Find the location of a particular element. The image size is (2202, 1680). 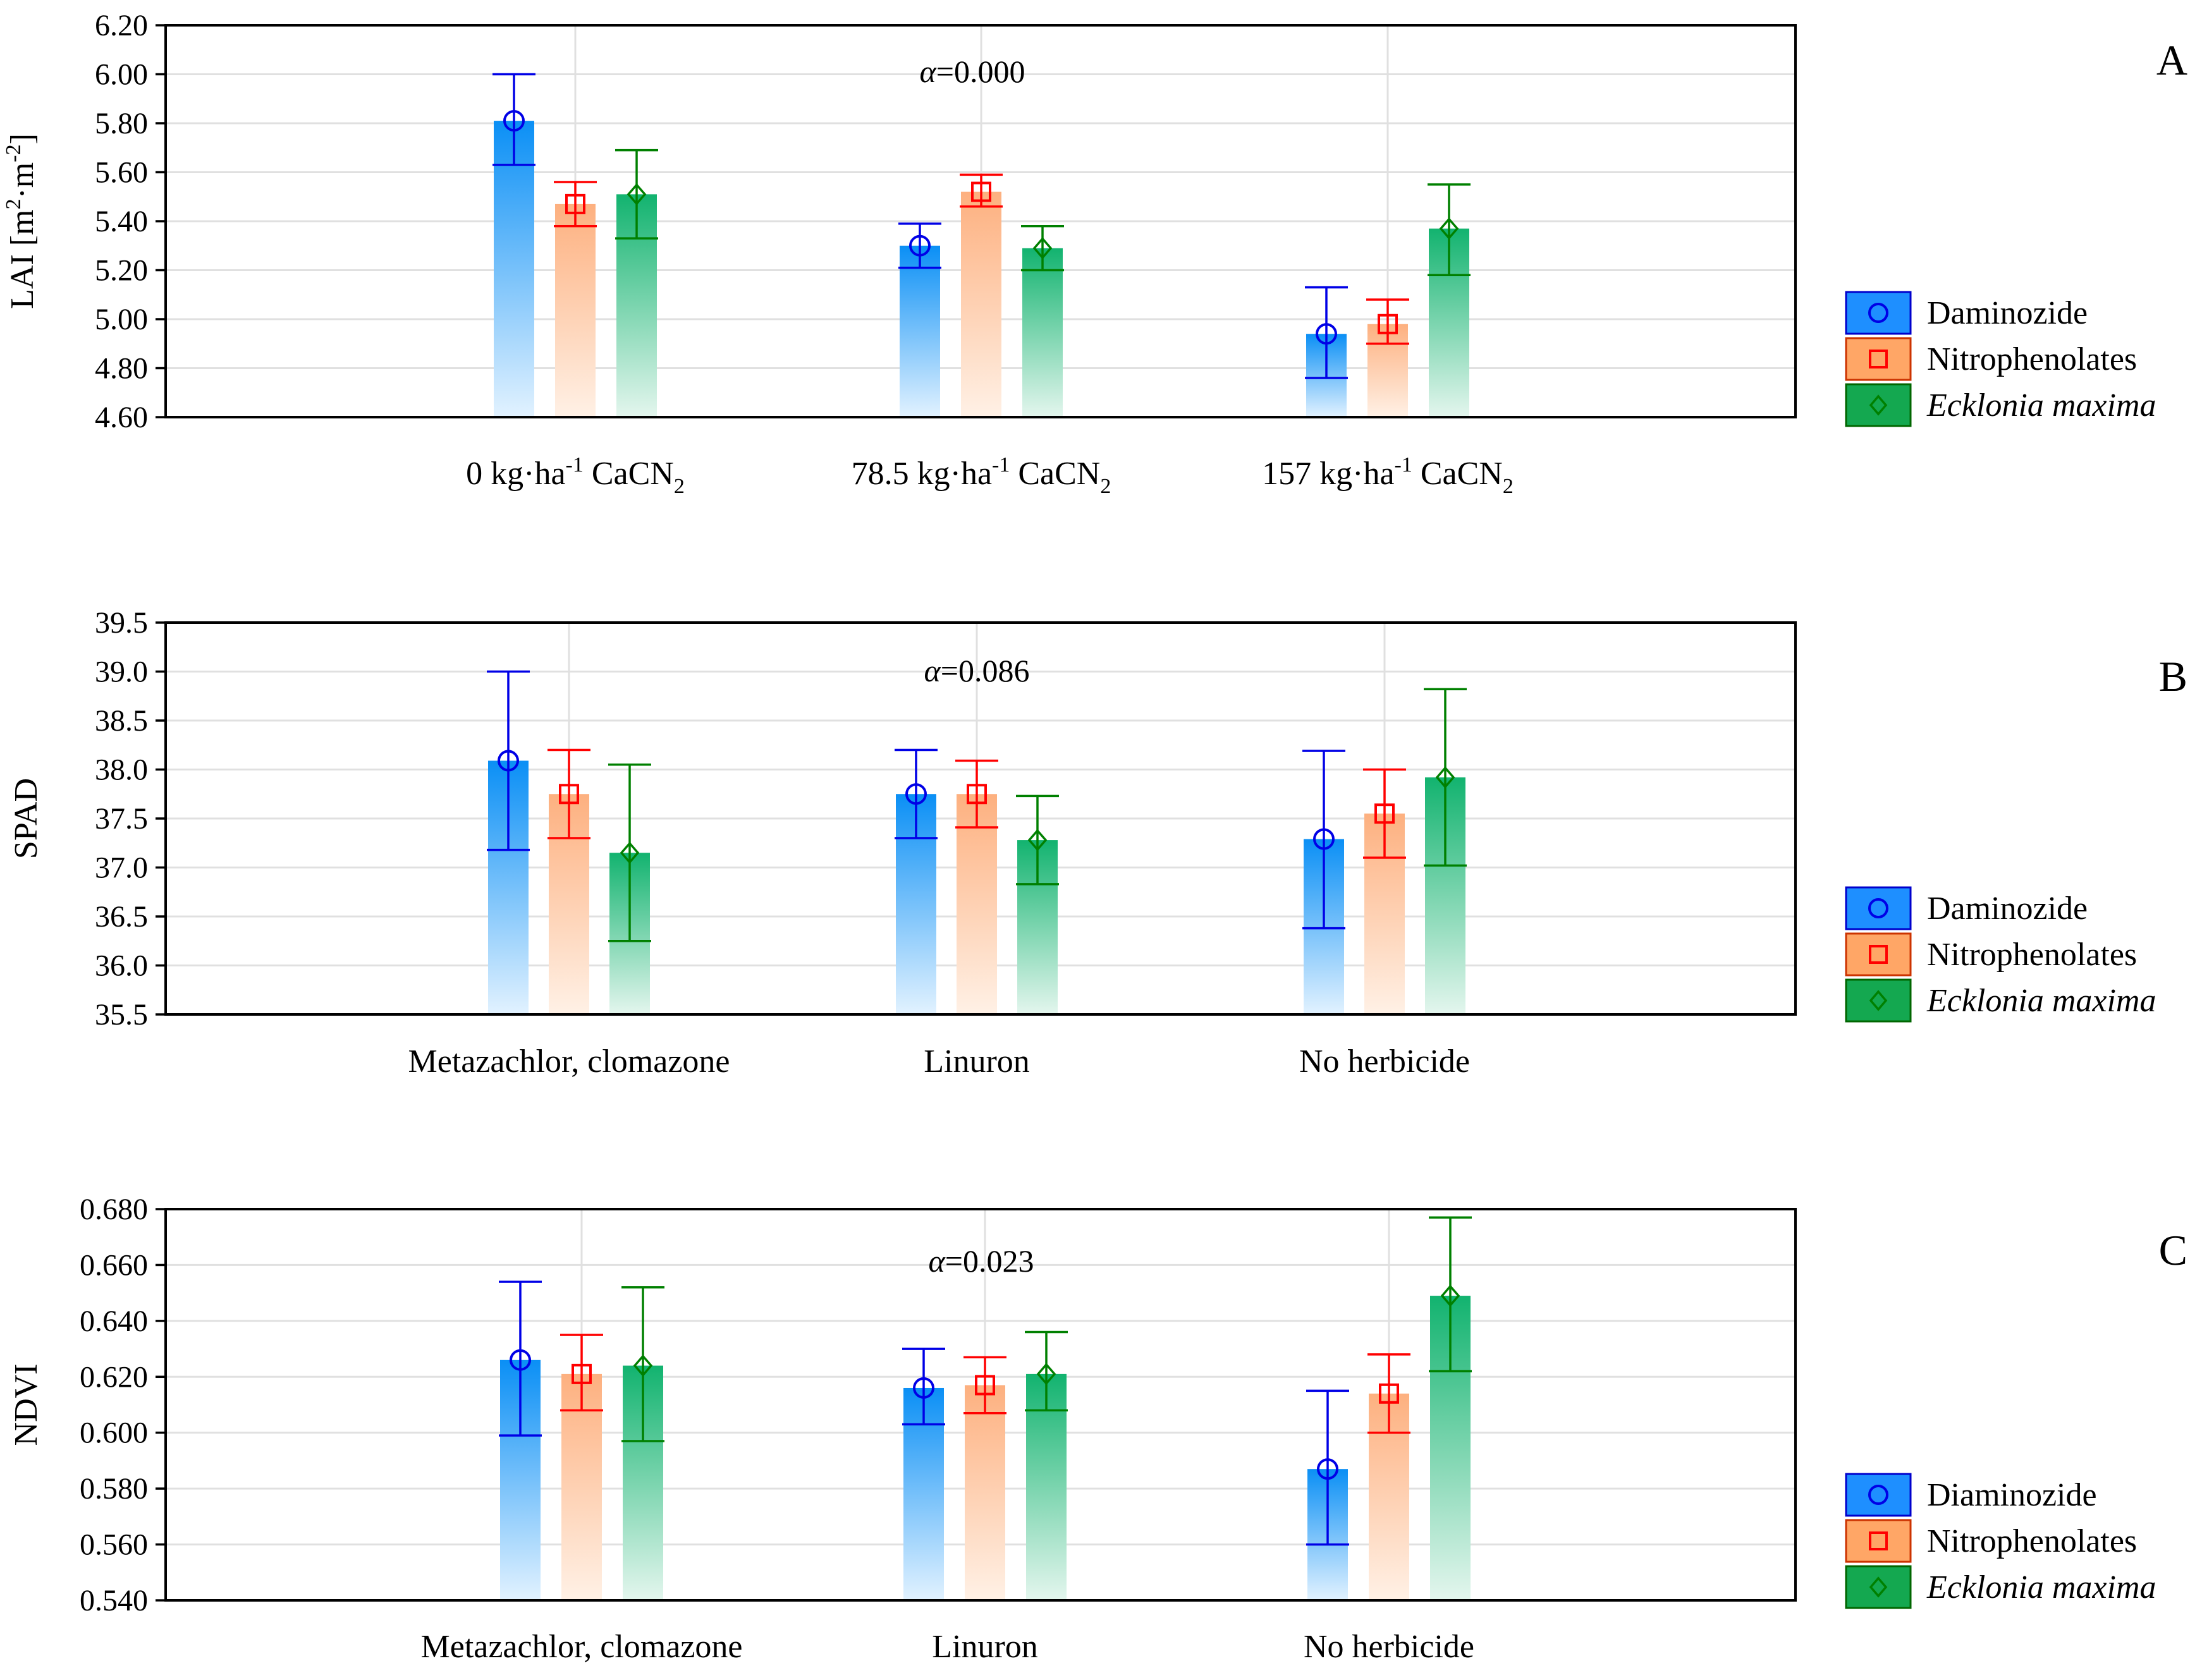

y-tick-label: 0.580 is located at coordinates (114, 1489).